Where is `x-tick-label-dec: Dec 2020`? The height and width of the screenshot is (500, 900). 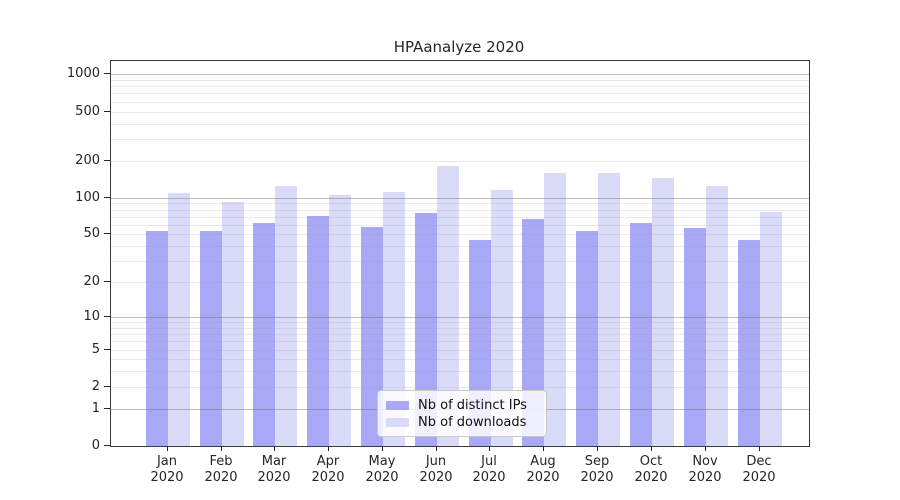 x-tick-label-dec: Dec 2020 is located at coordinates (759, 469).